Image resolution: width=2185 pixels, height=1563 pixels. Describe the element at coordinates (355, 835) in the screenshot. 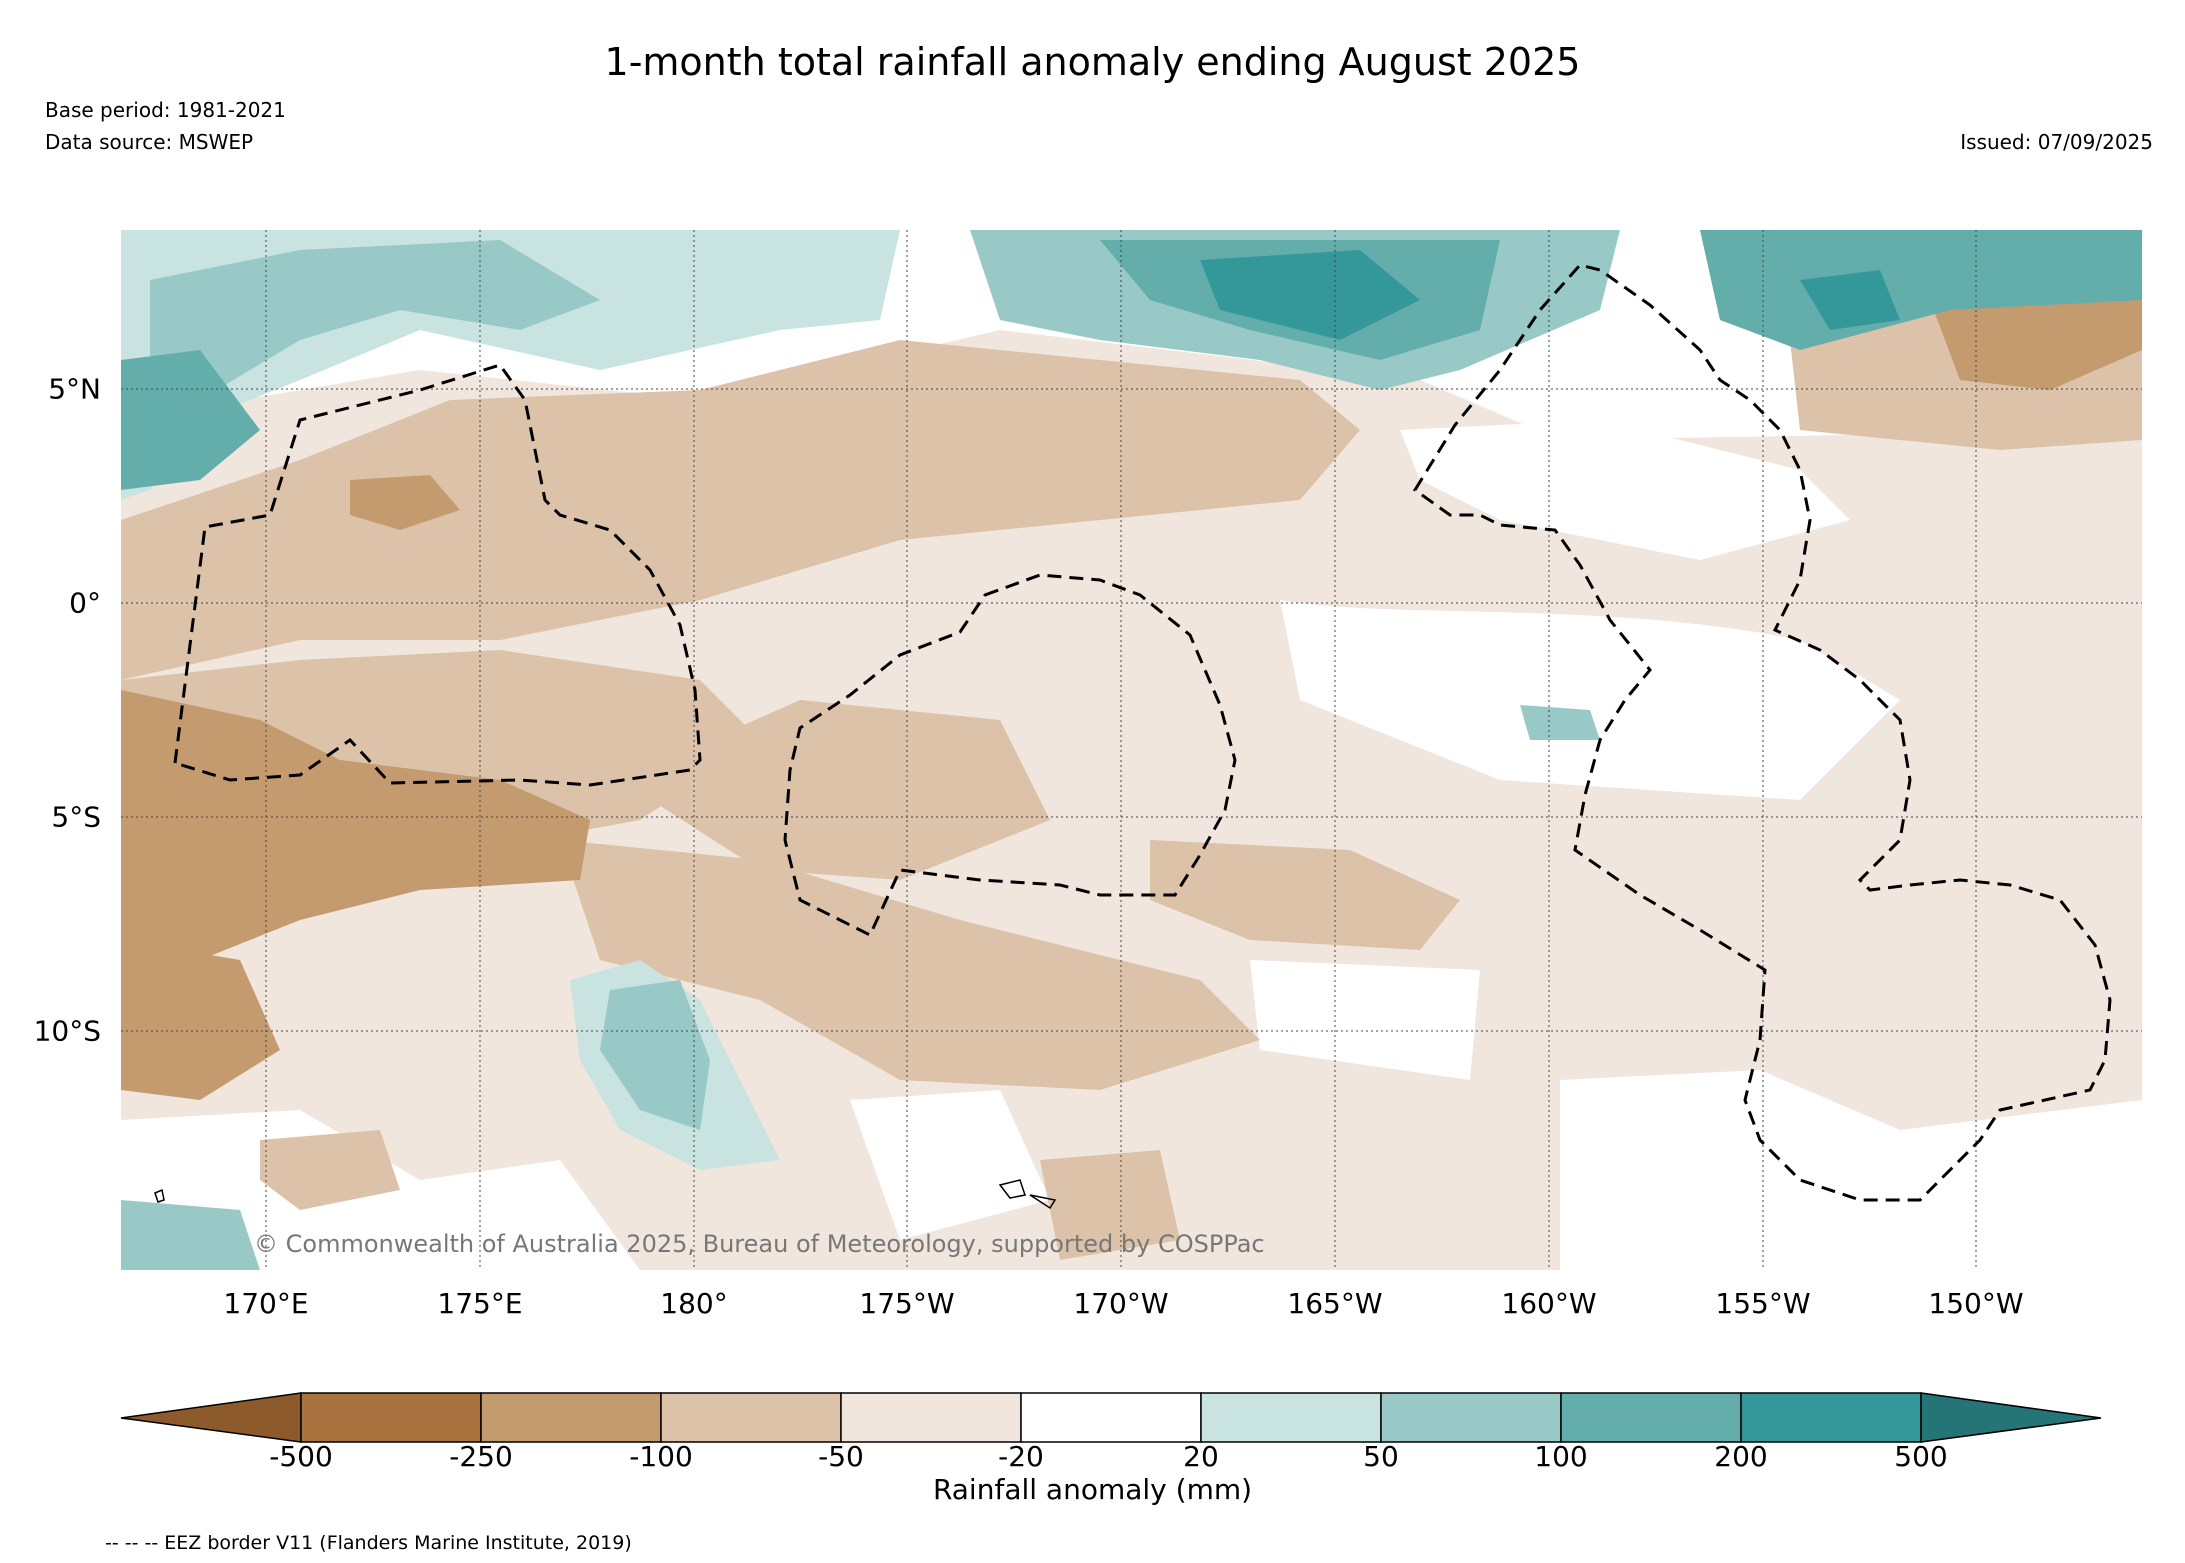

I see `very-dry-region-west` at that location.